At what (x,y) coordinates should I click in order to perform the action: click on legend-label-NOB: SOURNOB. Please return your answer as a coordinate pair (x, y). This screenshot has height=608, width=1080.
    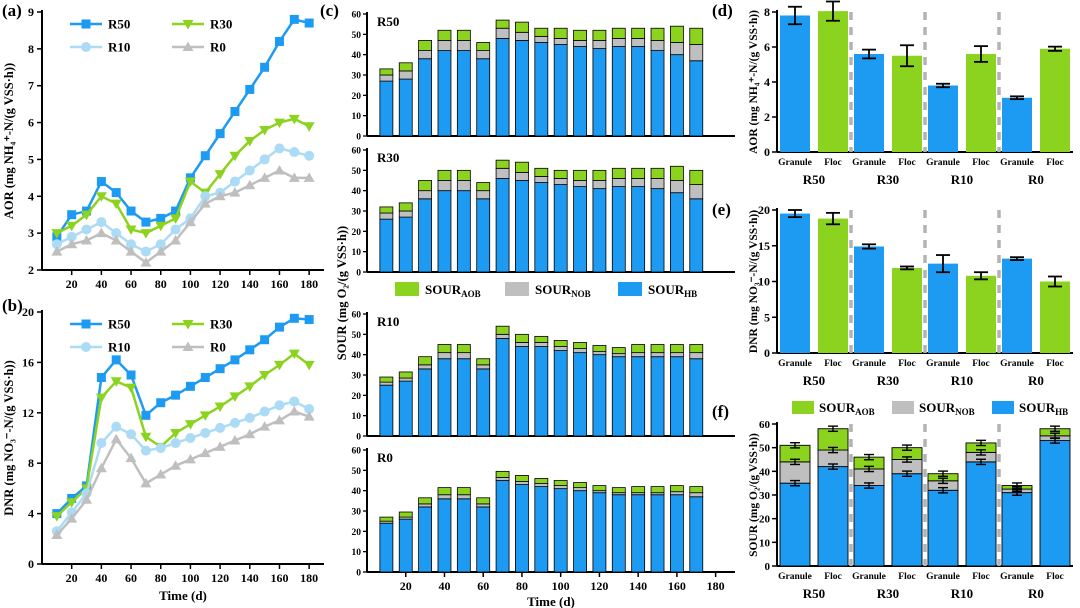
    Looking at the image, I should click on (563, 290).